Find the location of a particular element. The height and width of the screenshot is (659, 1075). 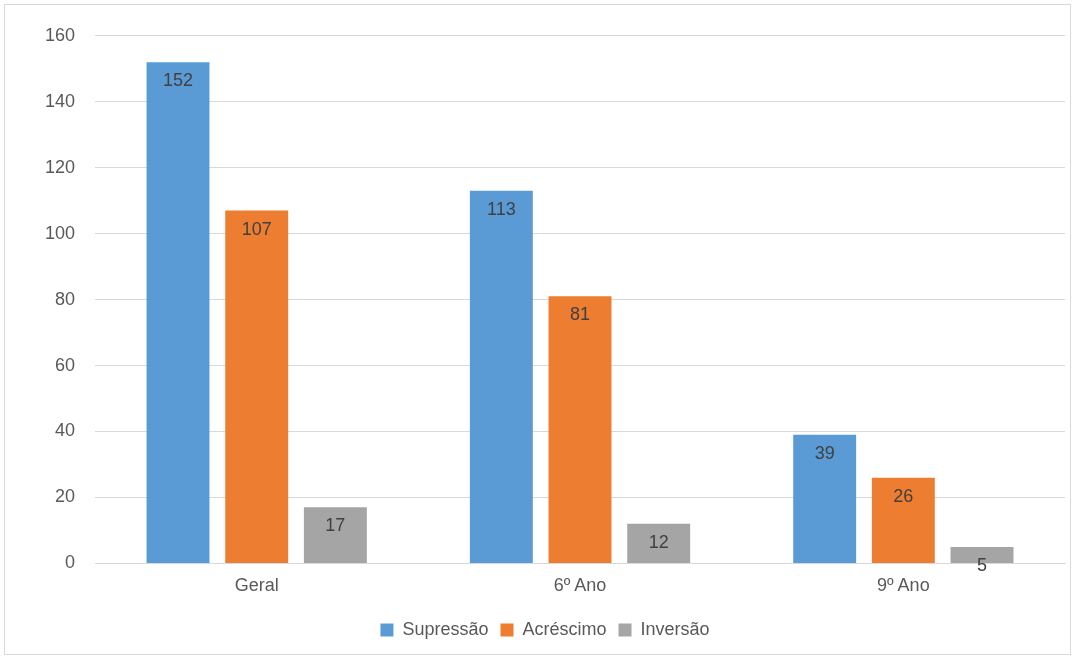

data-label: 17 is located at coordinates (335, 525).